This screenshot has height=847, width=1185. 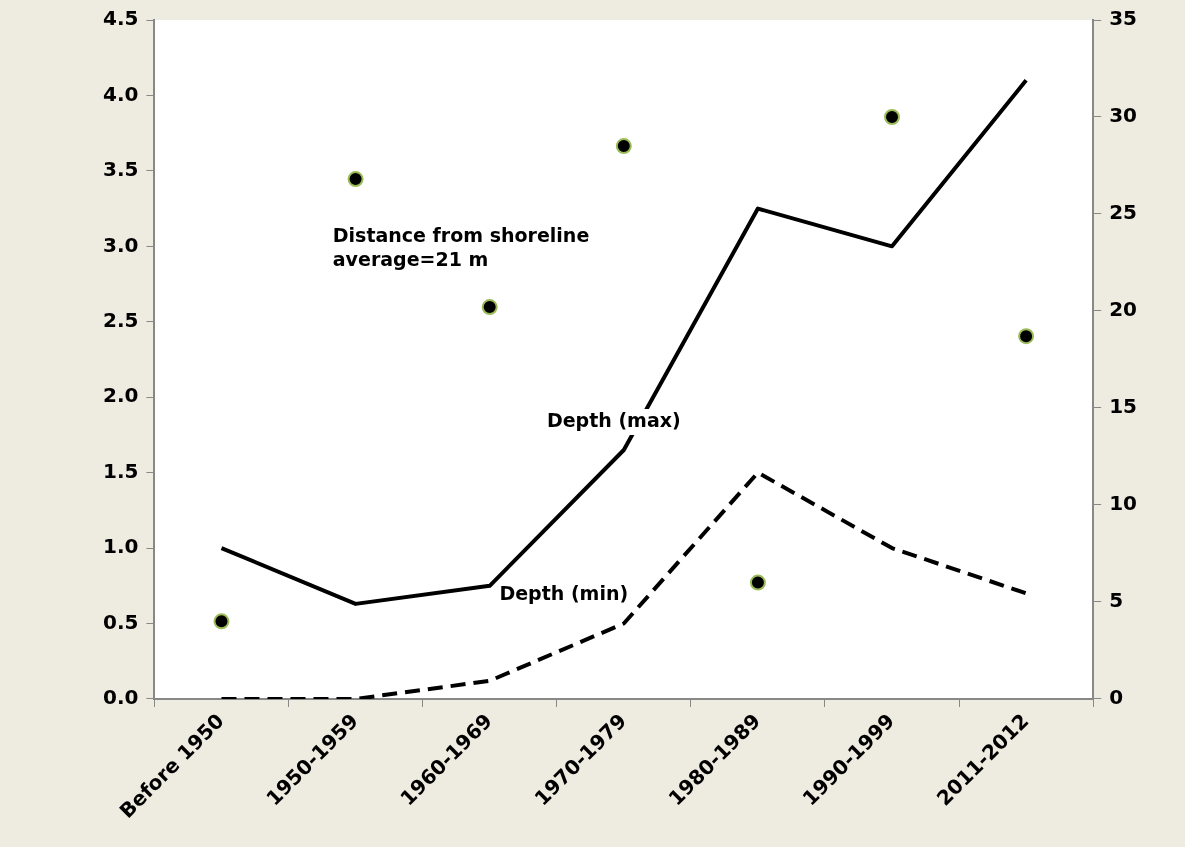 I want to click on y-tick-label: 2.0, so click(x=120, y=395).